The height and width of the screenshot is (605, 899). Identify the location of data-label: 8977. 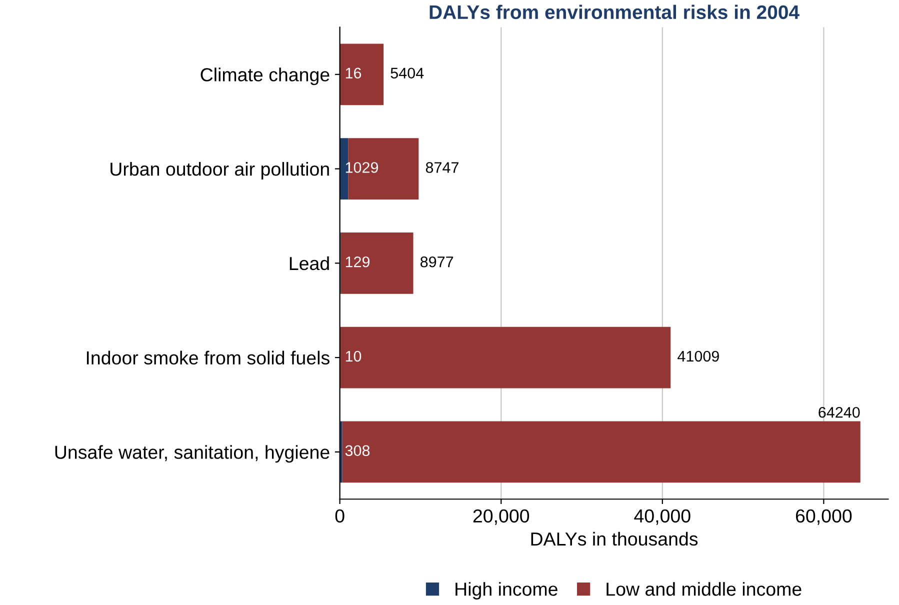
(437, 262).